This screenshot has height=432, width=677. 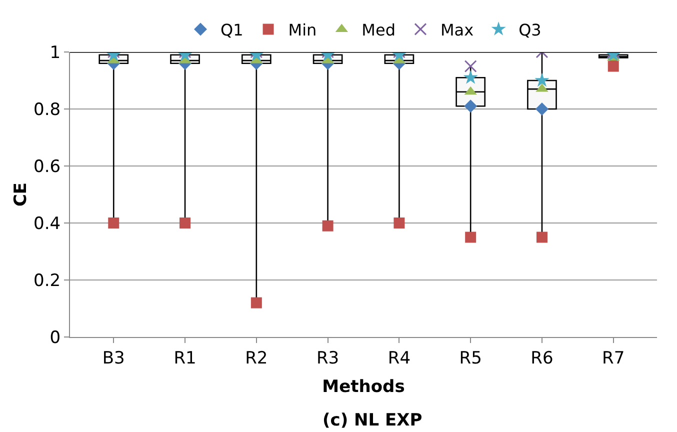 What do you see at coordinates (55, 52) in the screenshot?
I see `y-tick-label: 1` at bounding box center [55, 52].